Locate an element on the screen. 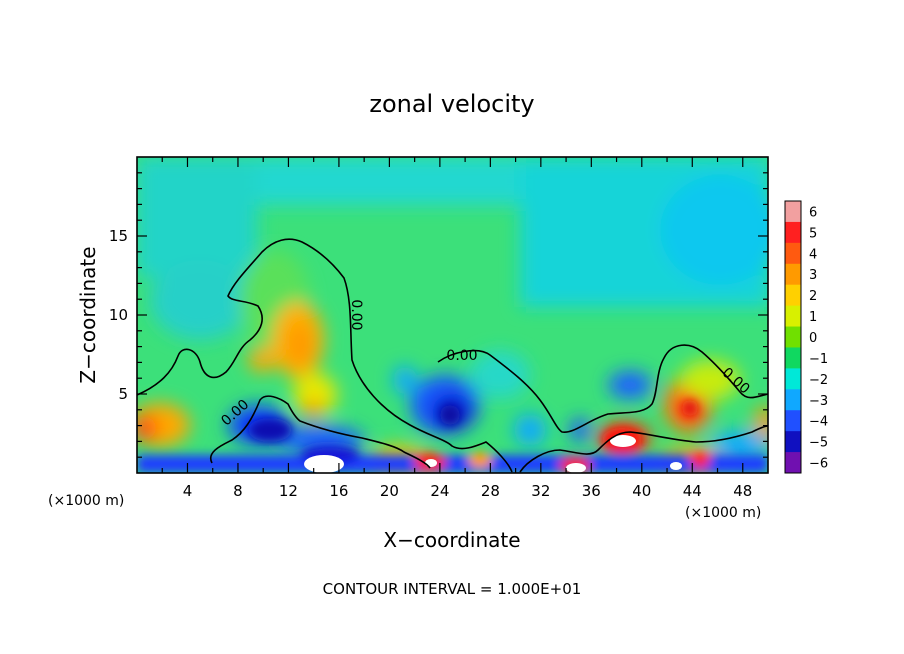  y-axis-label: Z−coordinate is located at coordinates (88, 314).